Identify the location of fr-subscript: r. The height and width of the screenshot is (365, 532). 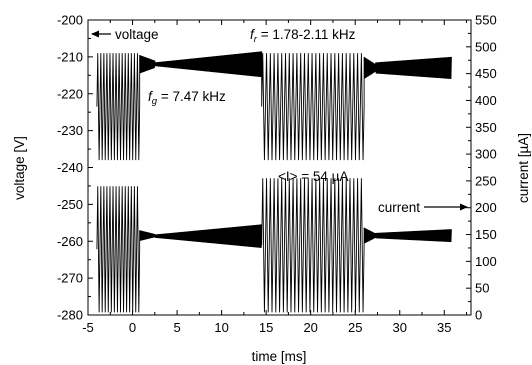
(256, 39).